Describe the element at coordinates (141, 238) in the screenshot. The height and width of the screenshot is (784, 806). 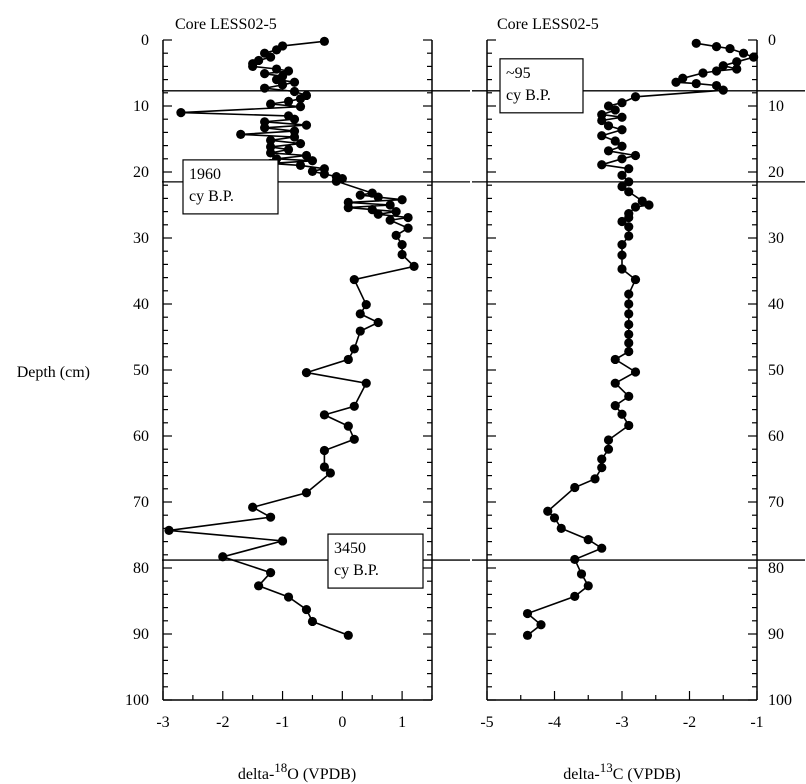
I see `y-tick-label: 30` at that location.